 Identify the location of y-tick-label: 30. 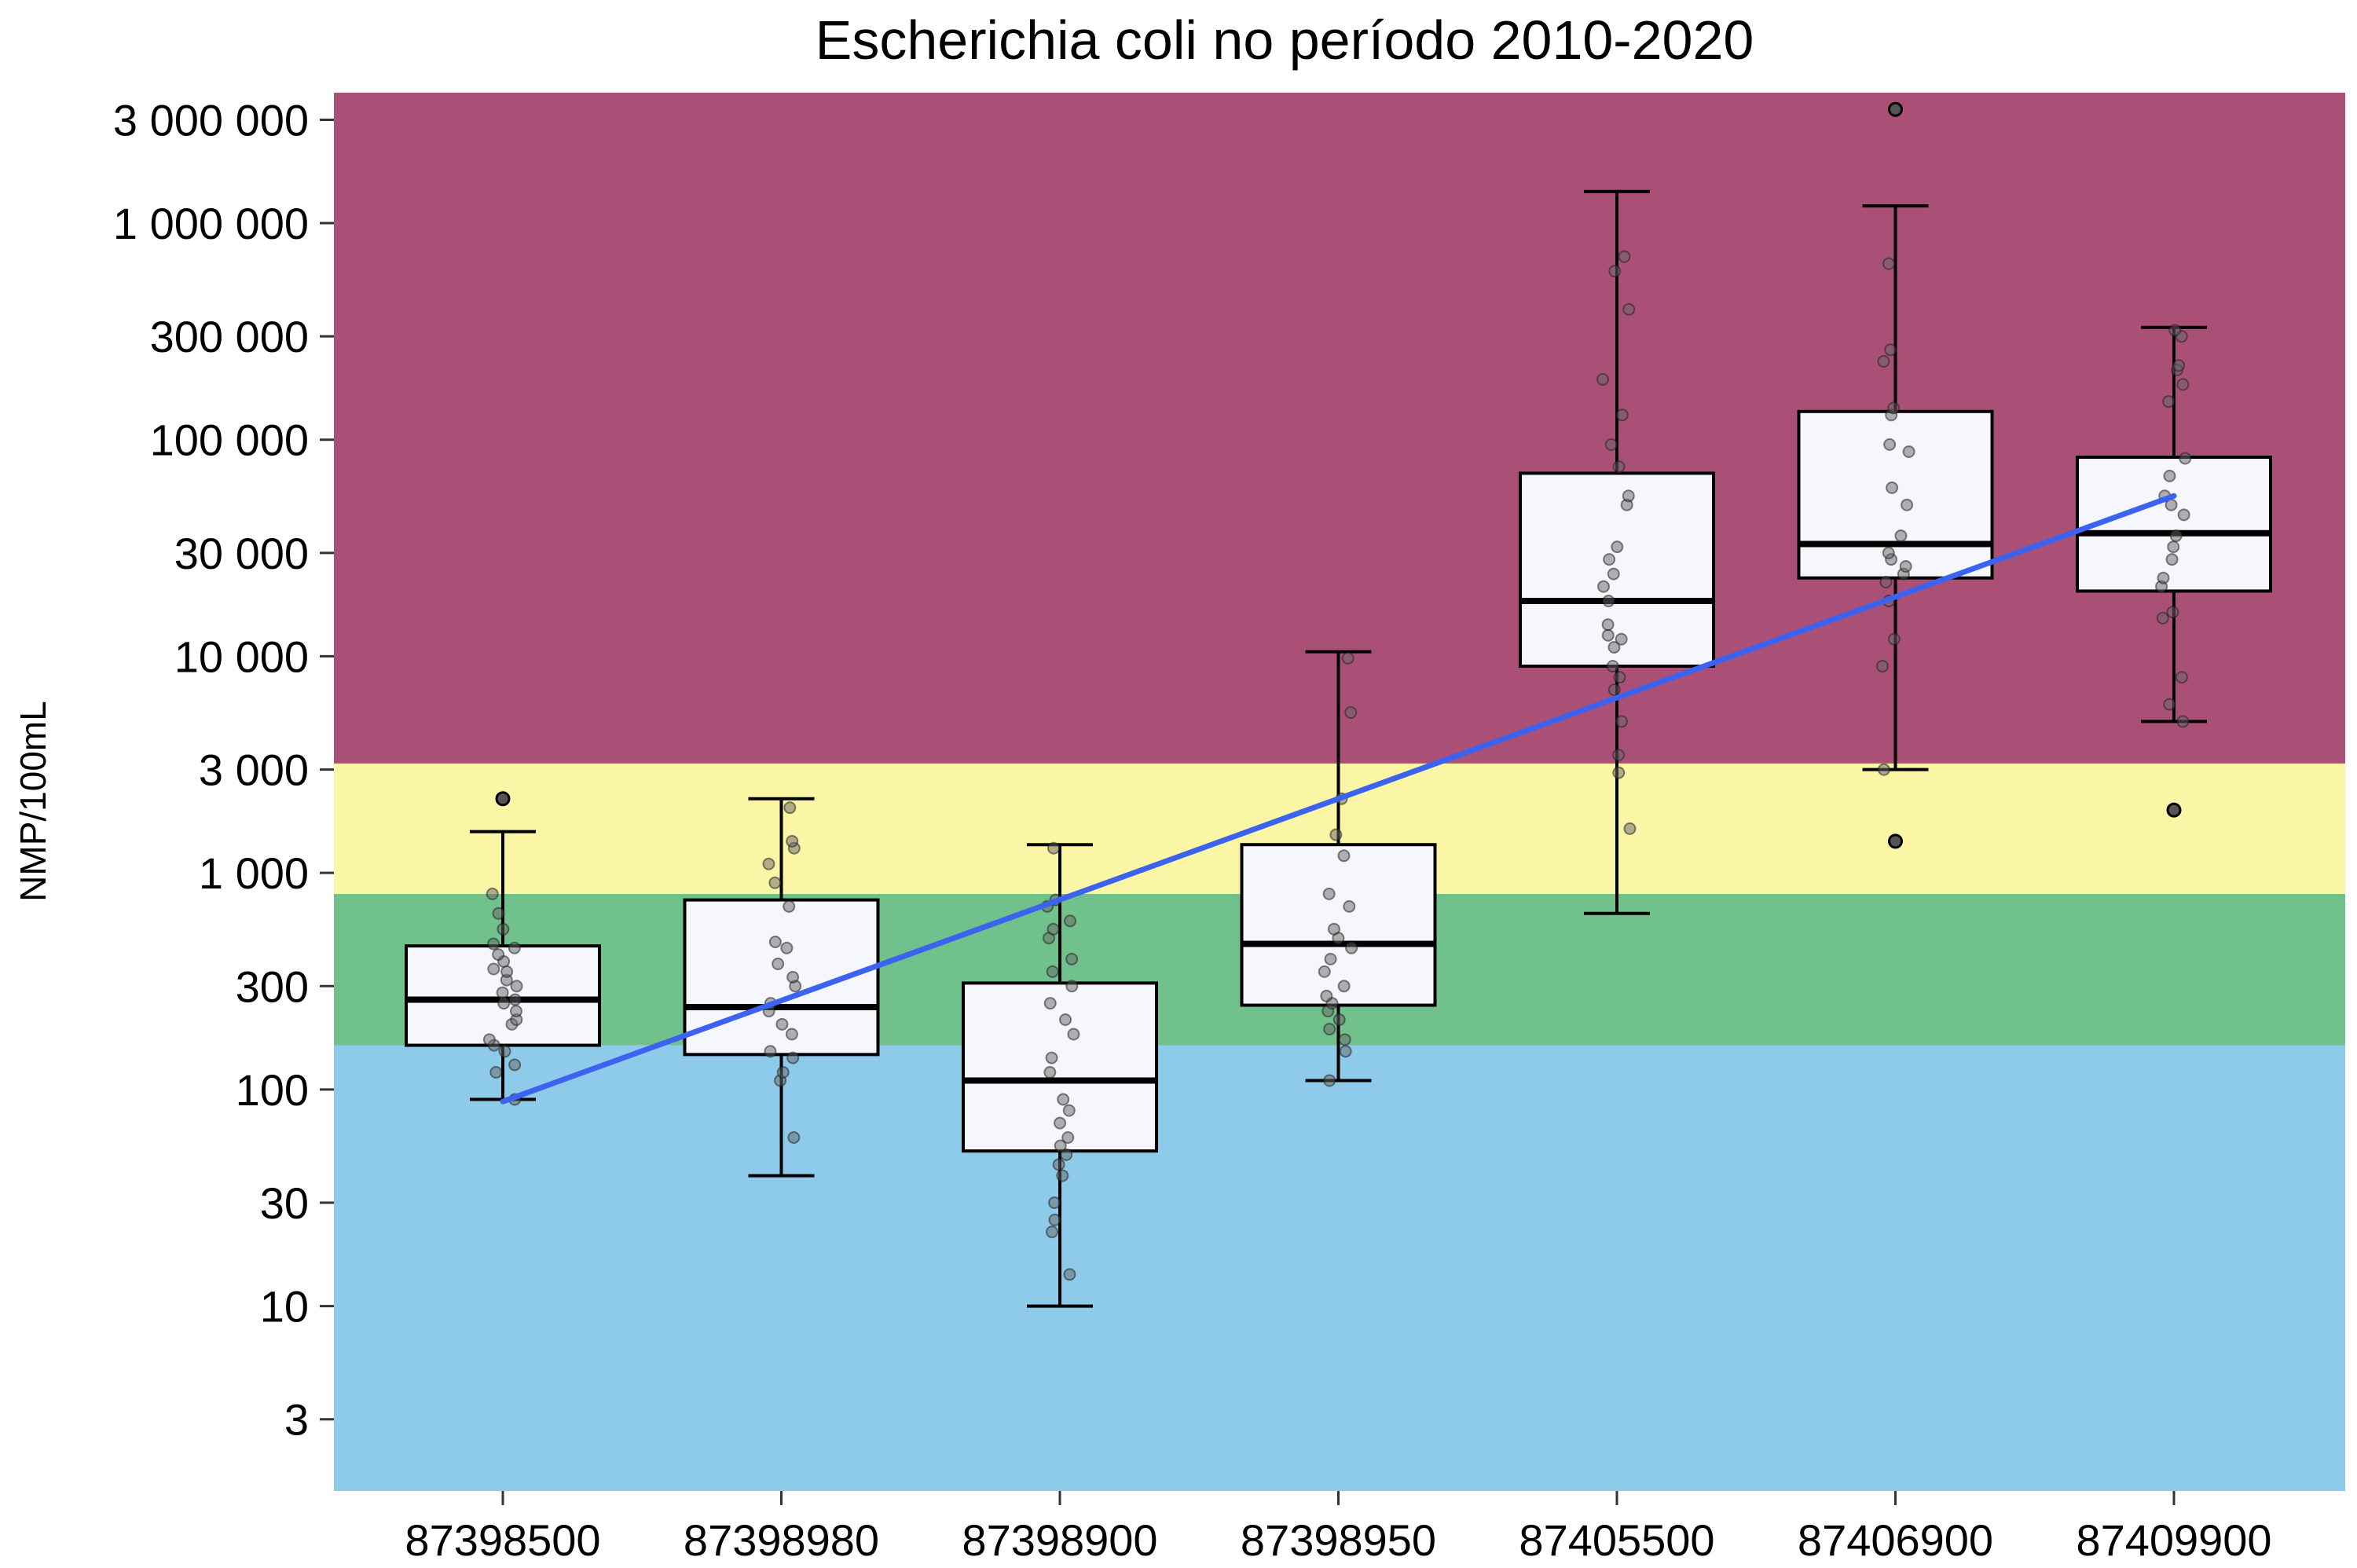
(284, 1203).